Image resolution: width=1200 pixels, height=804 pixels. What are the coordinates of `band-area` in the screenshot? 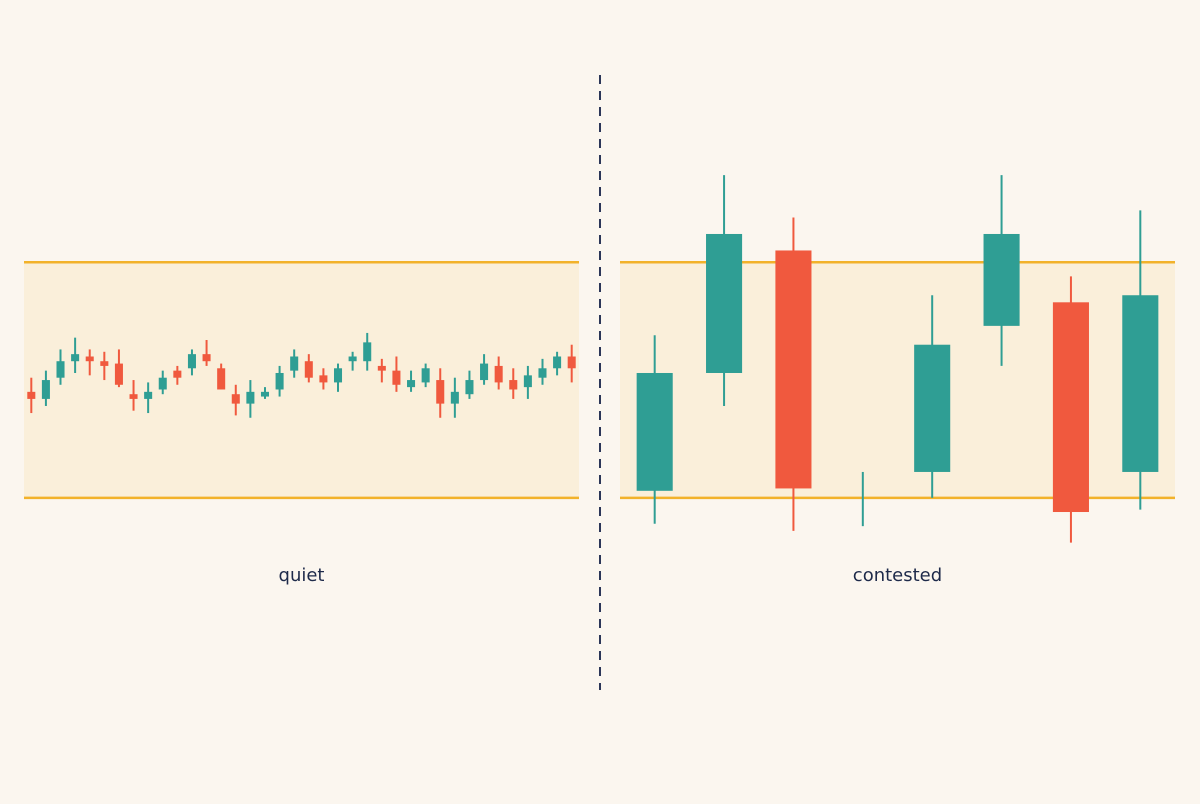 It's located at (897, 380).